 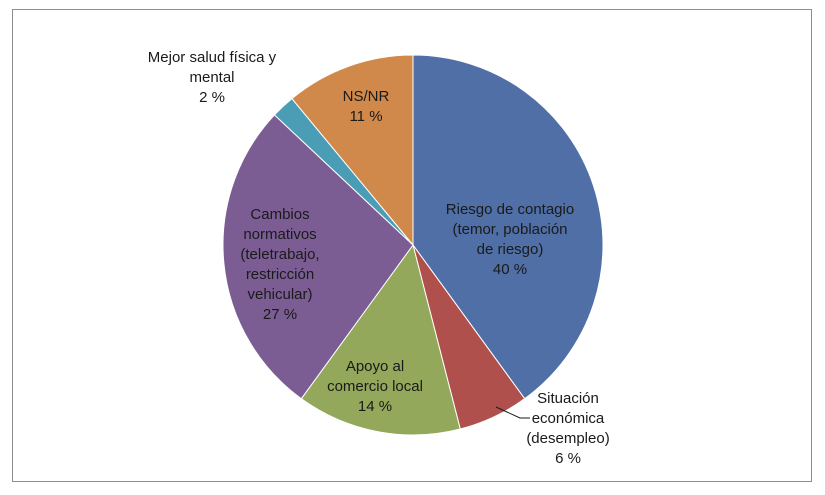 What do you see at coordinates (365, 116) in the screenshot?
I see `slice-percent-label: 11 %` at bounding box center [365, 116].